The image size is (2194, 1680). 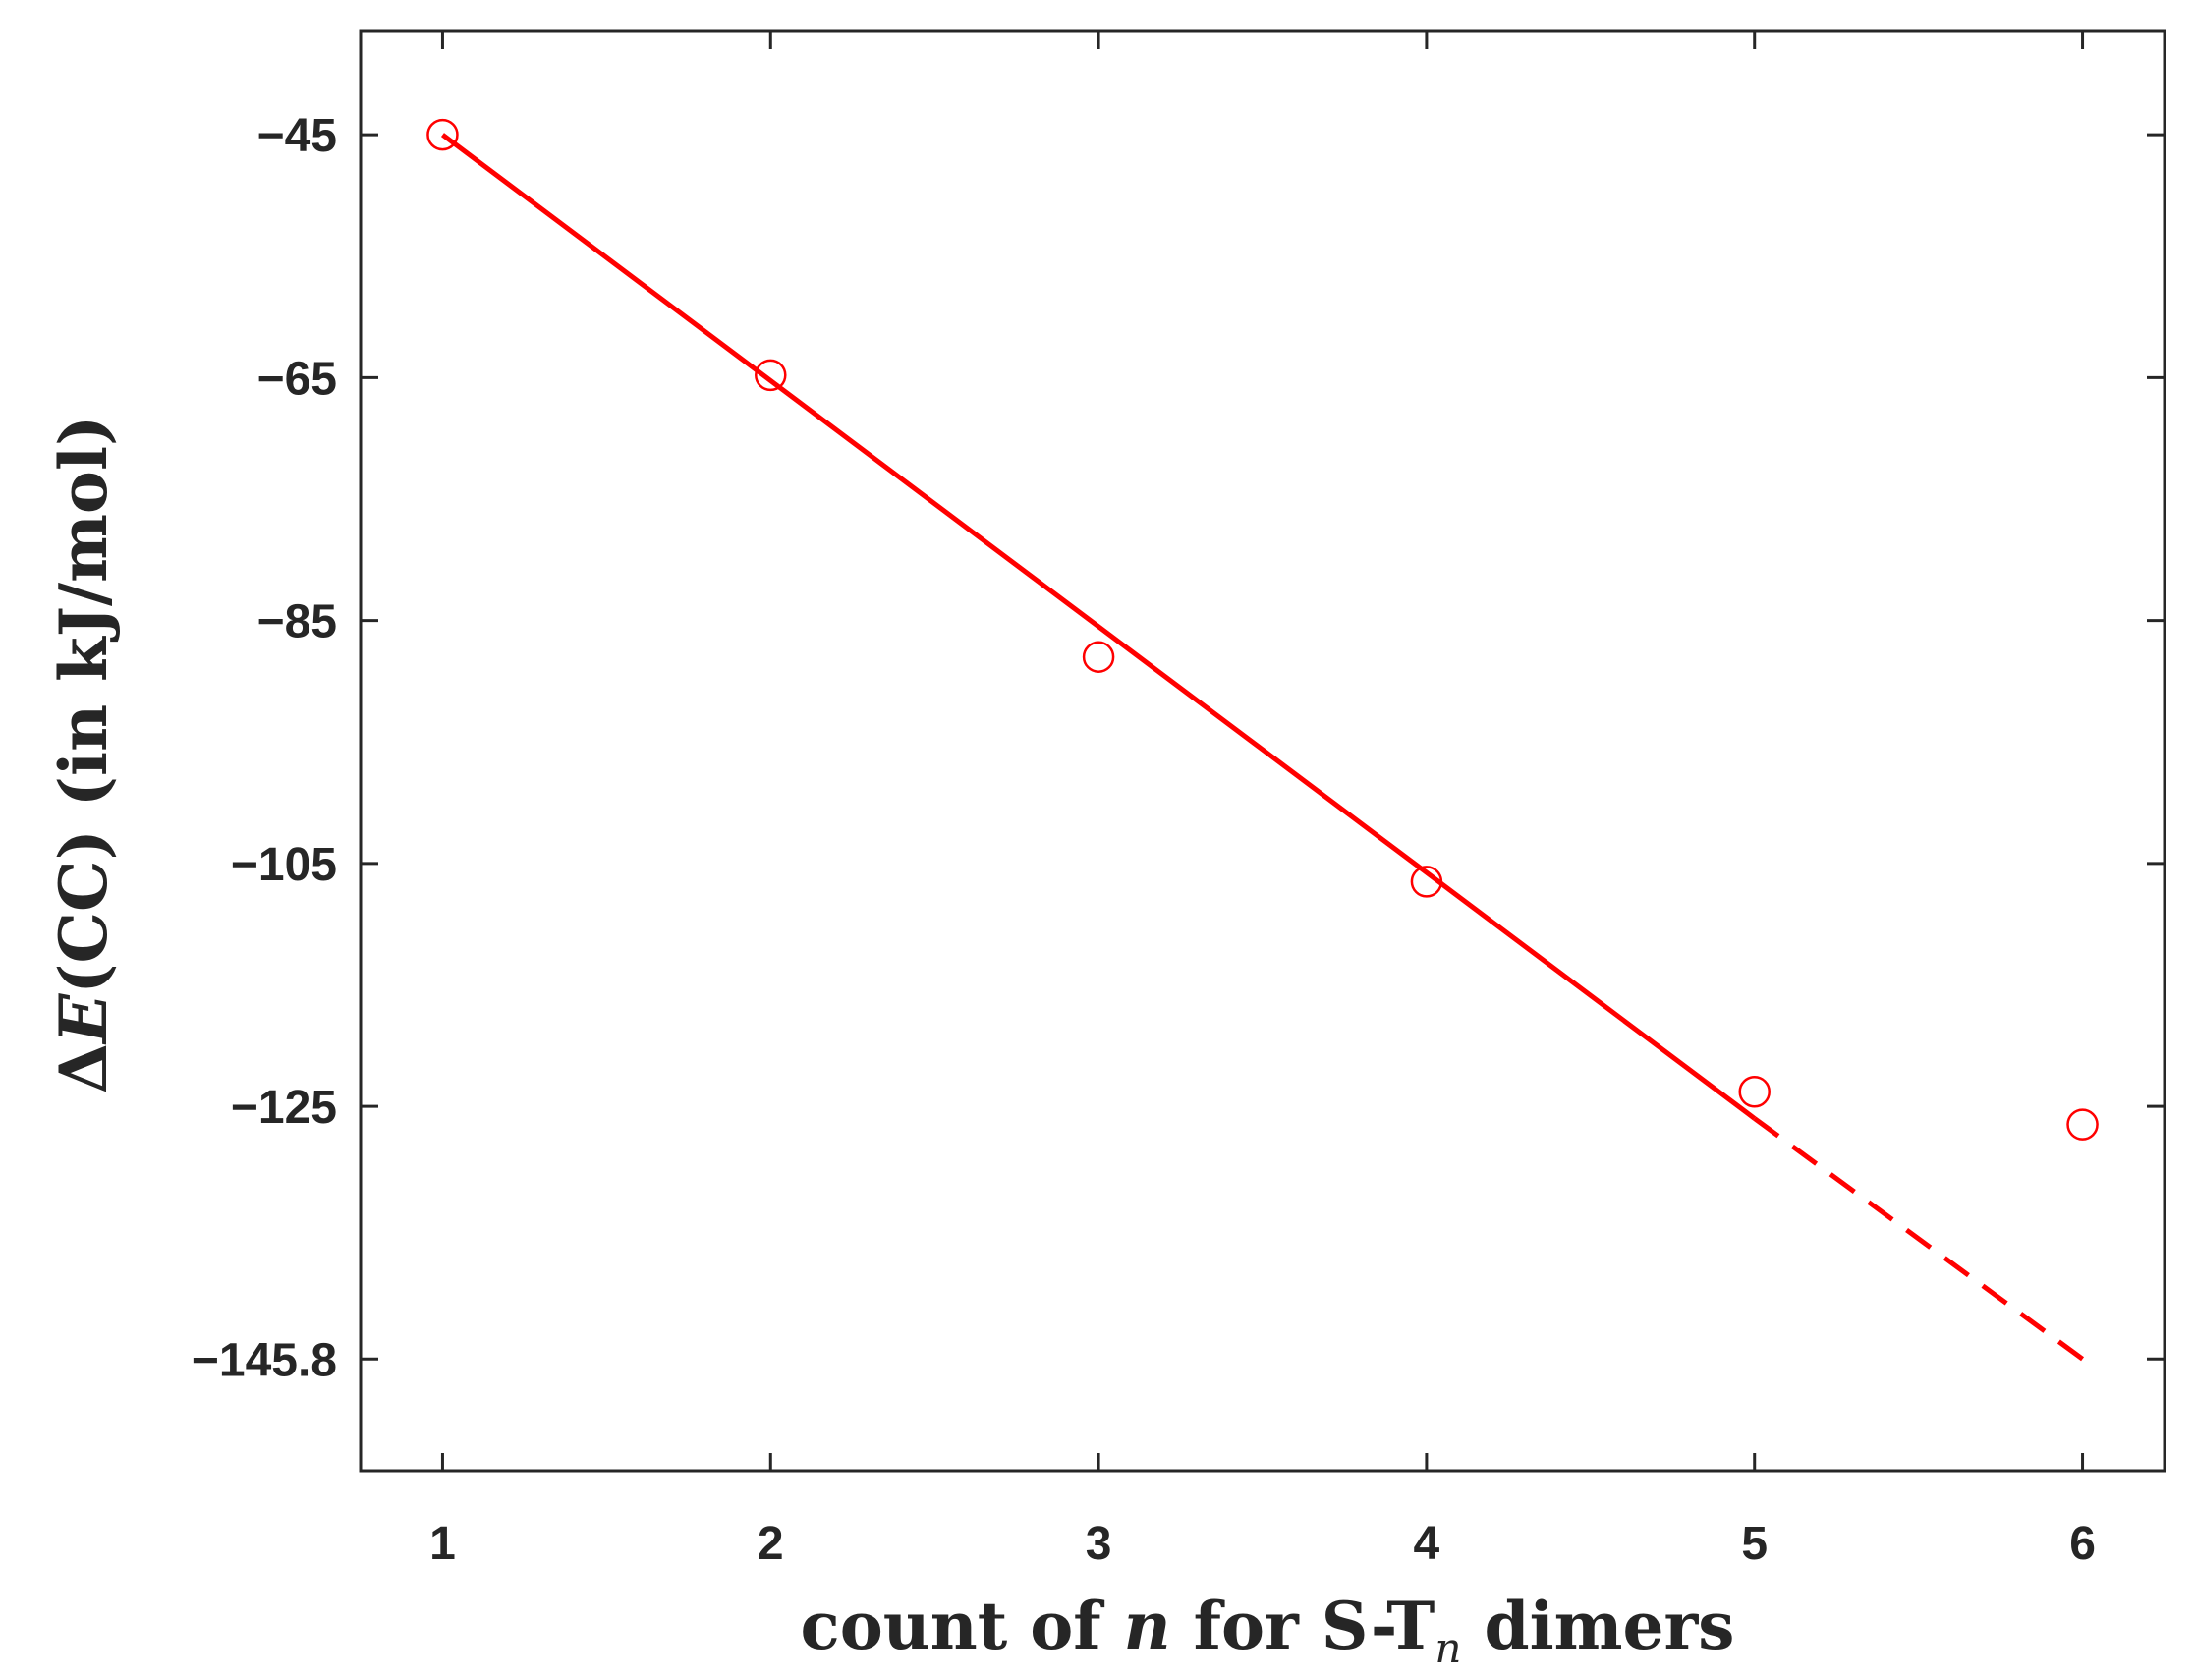 I want to click on x-tick-label: 2, so click(x=771, y=1544).